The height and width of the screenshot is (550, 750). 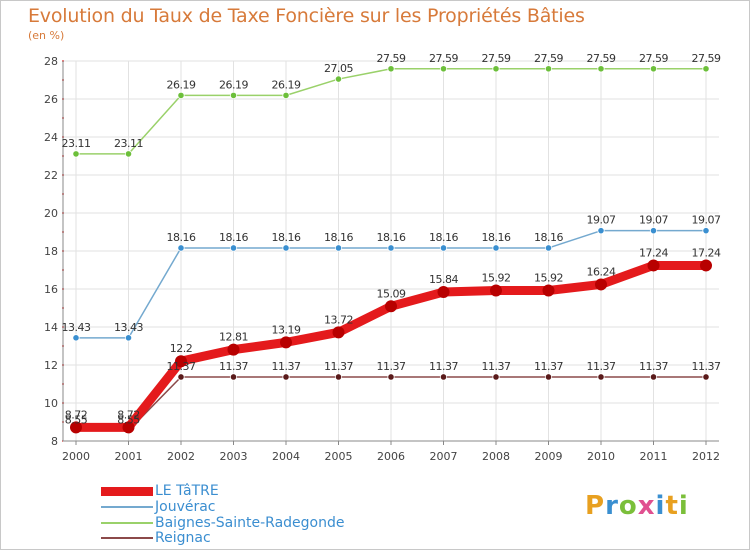 What do you see at coordinates (76, 143) in the screenshot?
I see `data-label: 23.11` at bounding box center [76, 143].